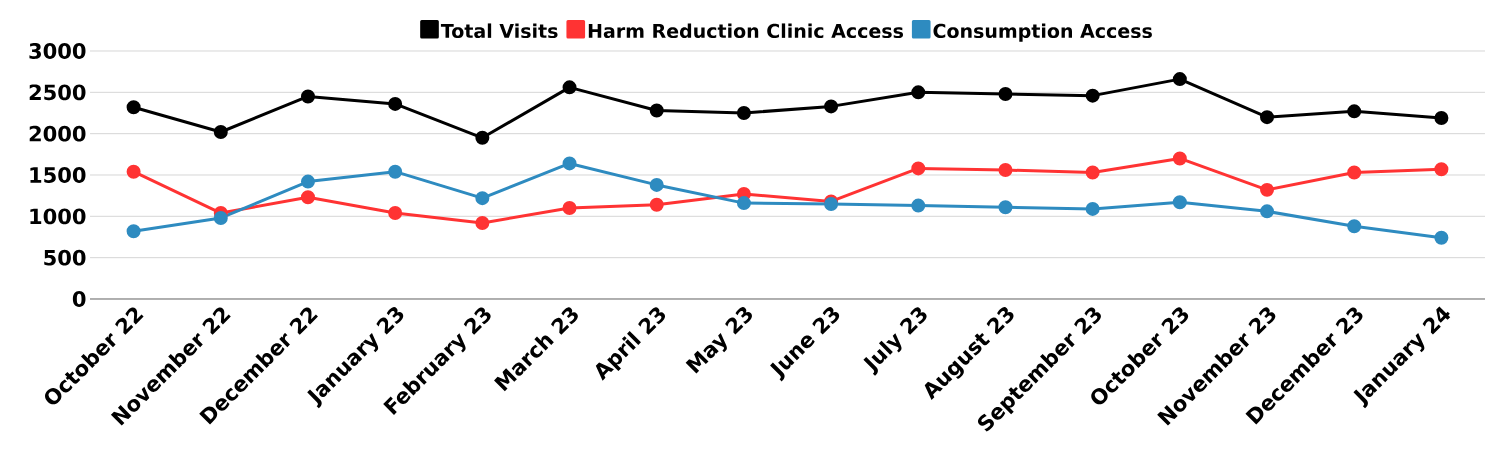  I want to click on legend-label: Harm Reduction Clinic Access, so click(746, 31).